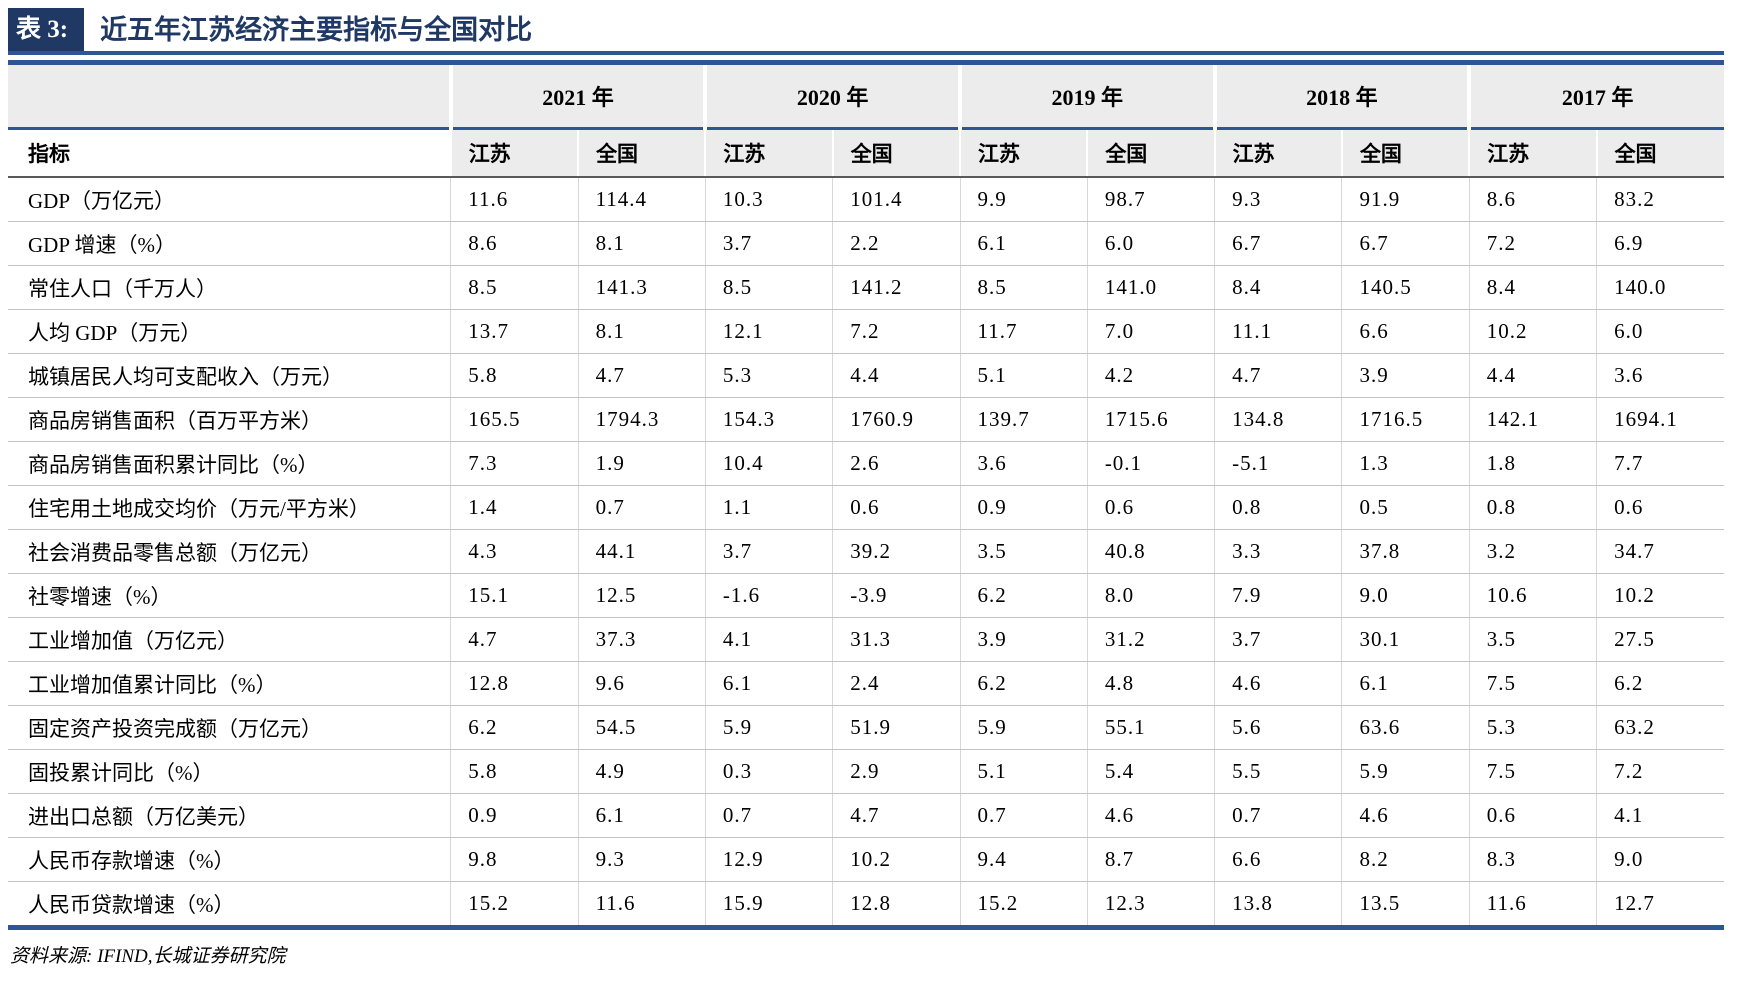 This screenshot has width=1738, height=992. I want to click on value-cell: 39.2, so click(896, 551).